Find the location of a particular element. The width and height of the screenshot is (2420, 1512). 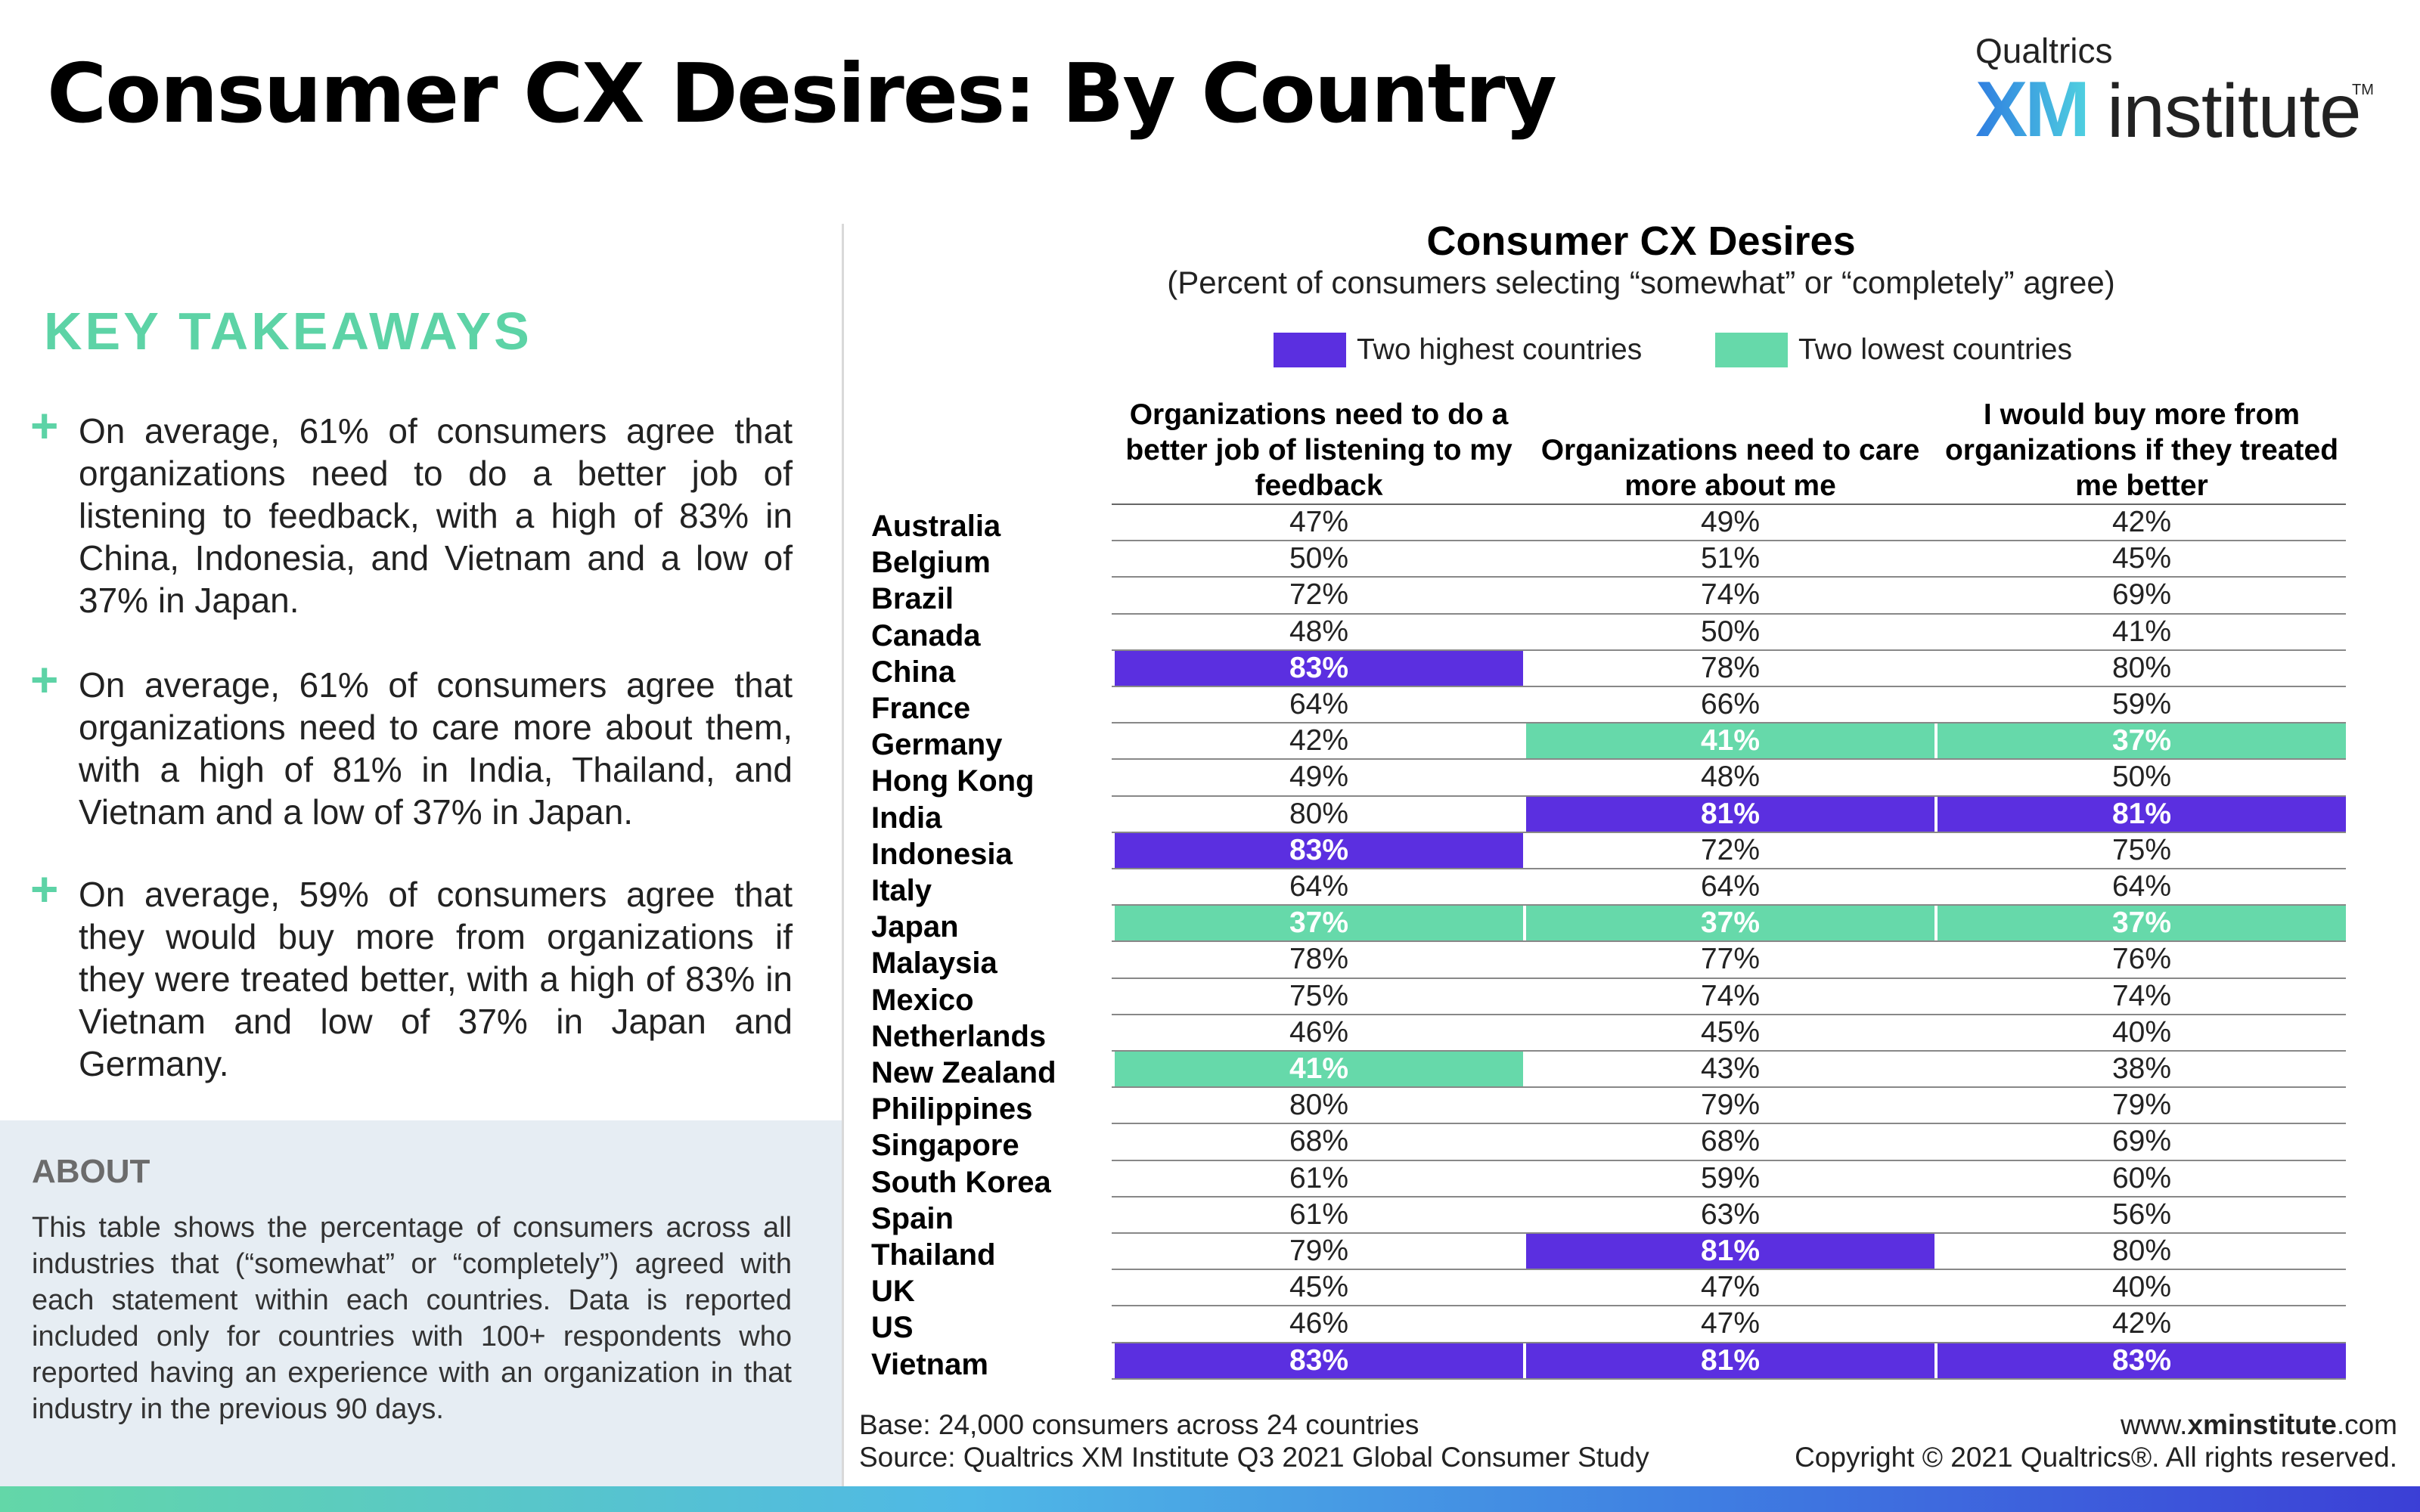

website-link: www.xminstitute.com is located at coordinates (2259, 1424).